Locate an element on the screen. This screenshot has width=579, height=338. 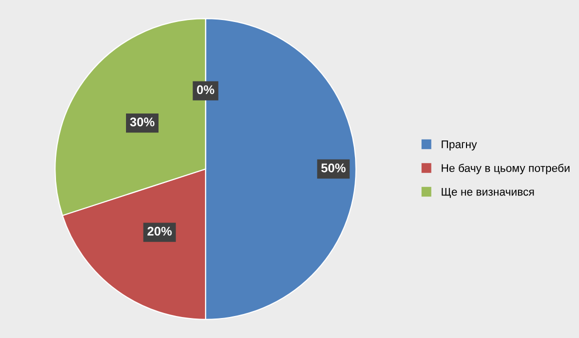
legend-label: Прагну is located at coordinates (459, 145).